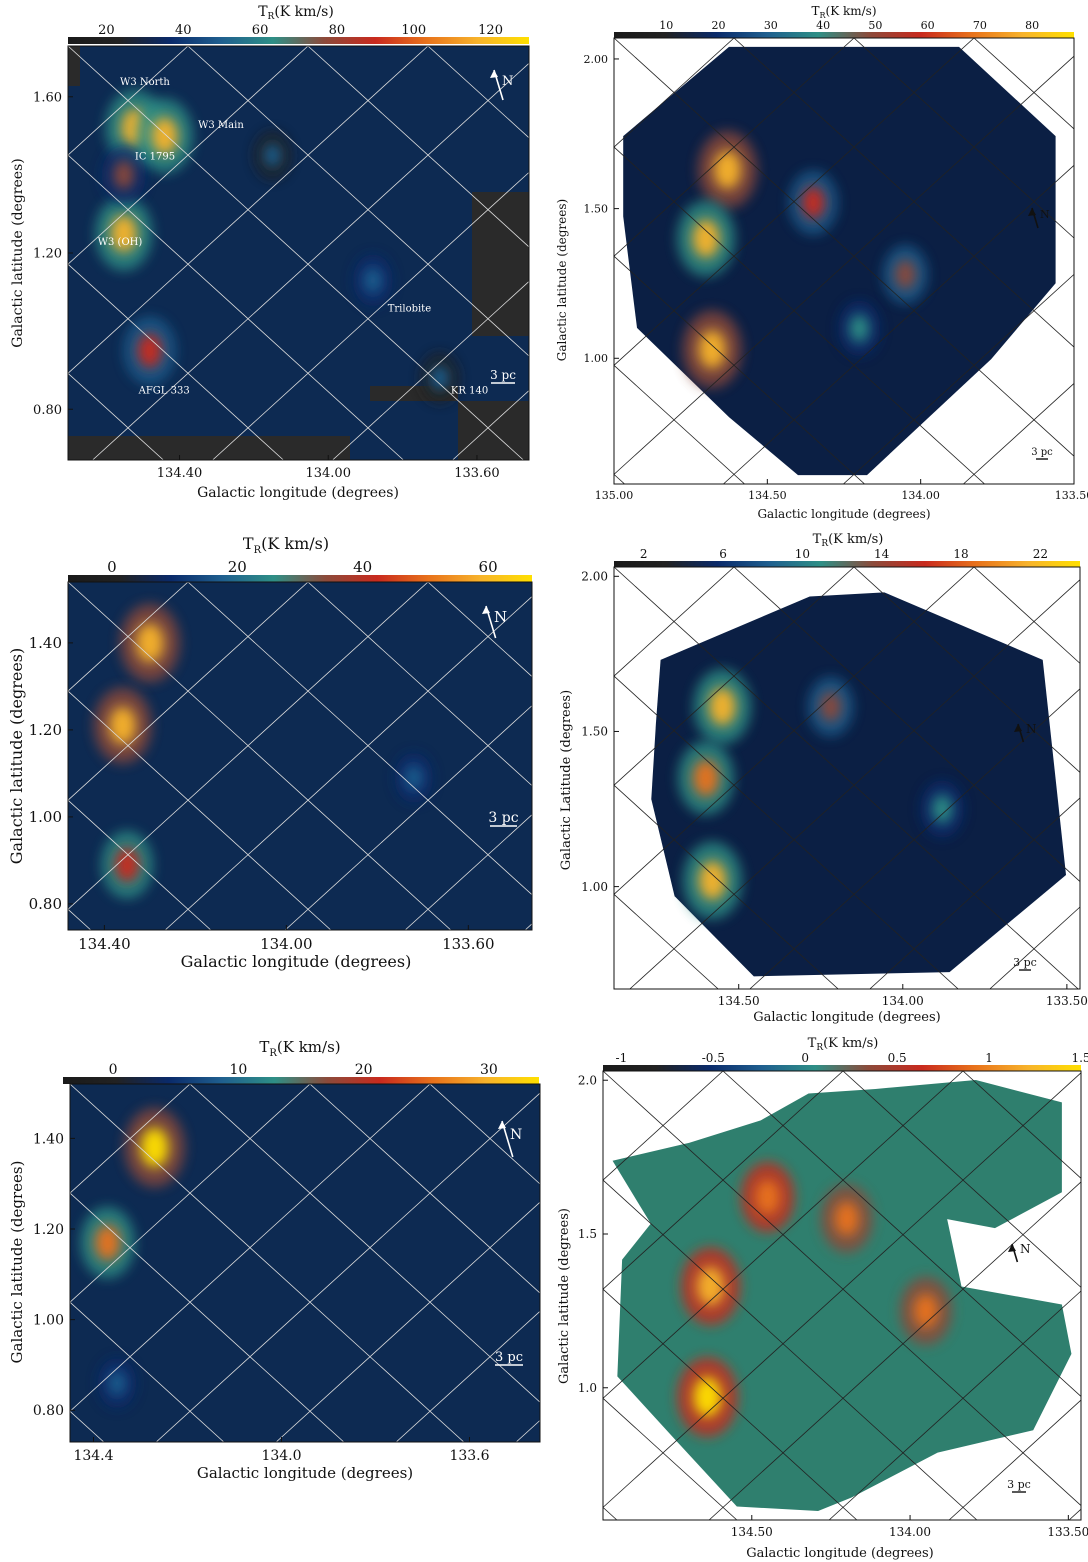  What do you see at coordinates (666, 25) in the screenshot?
I see `colorbar-tick-label: 10` at bounding box center [666, 25].